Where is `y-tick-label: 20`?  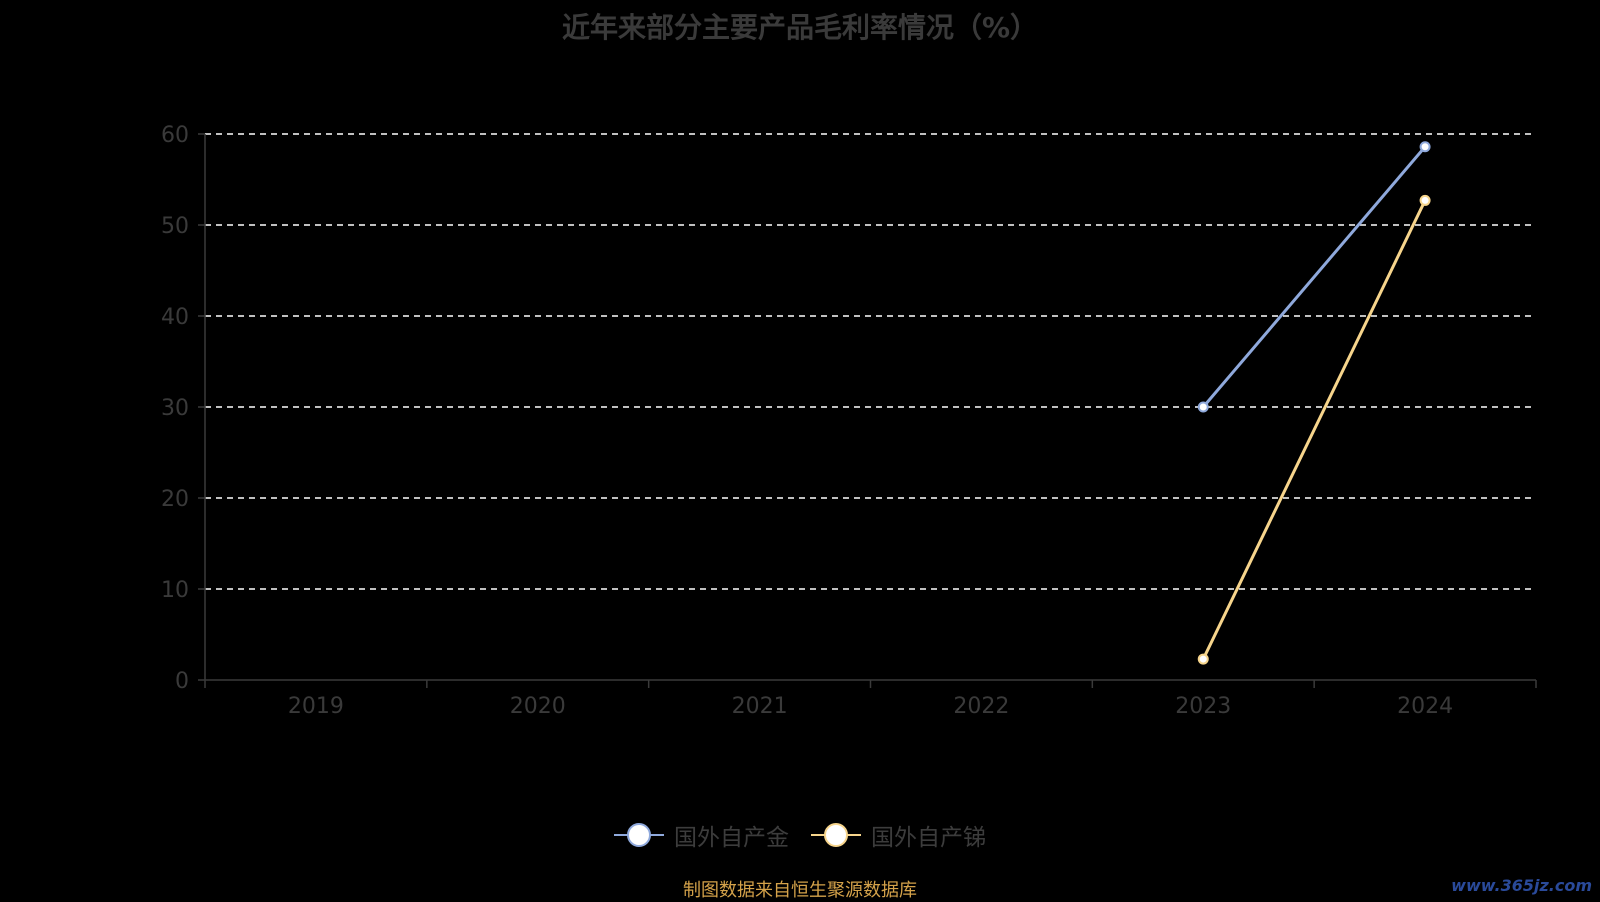 y-tick-label: 20 is located at coordinates (175, 499).